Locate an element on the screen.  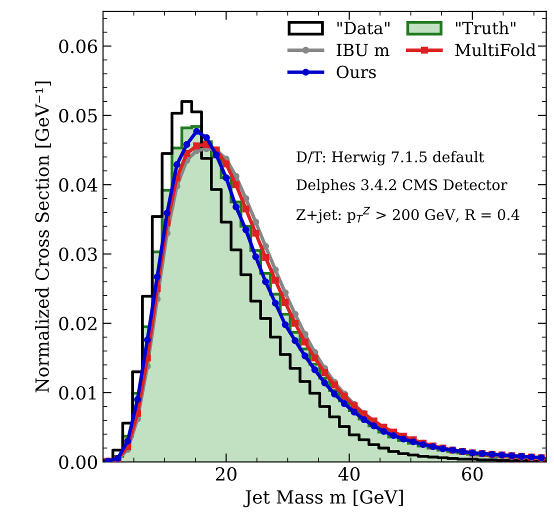
legend-label: MultiFold is located at coordinates (495, 49).